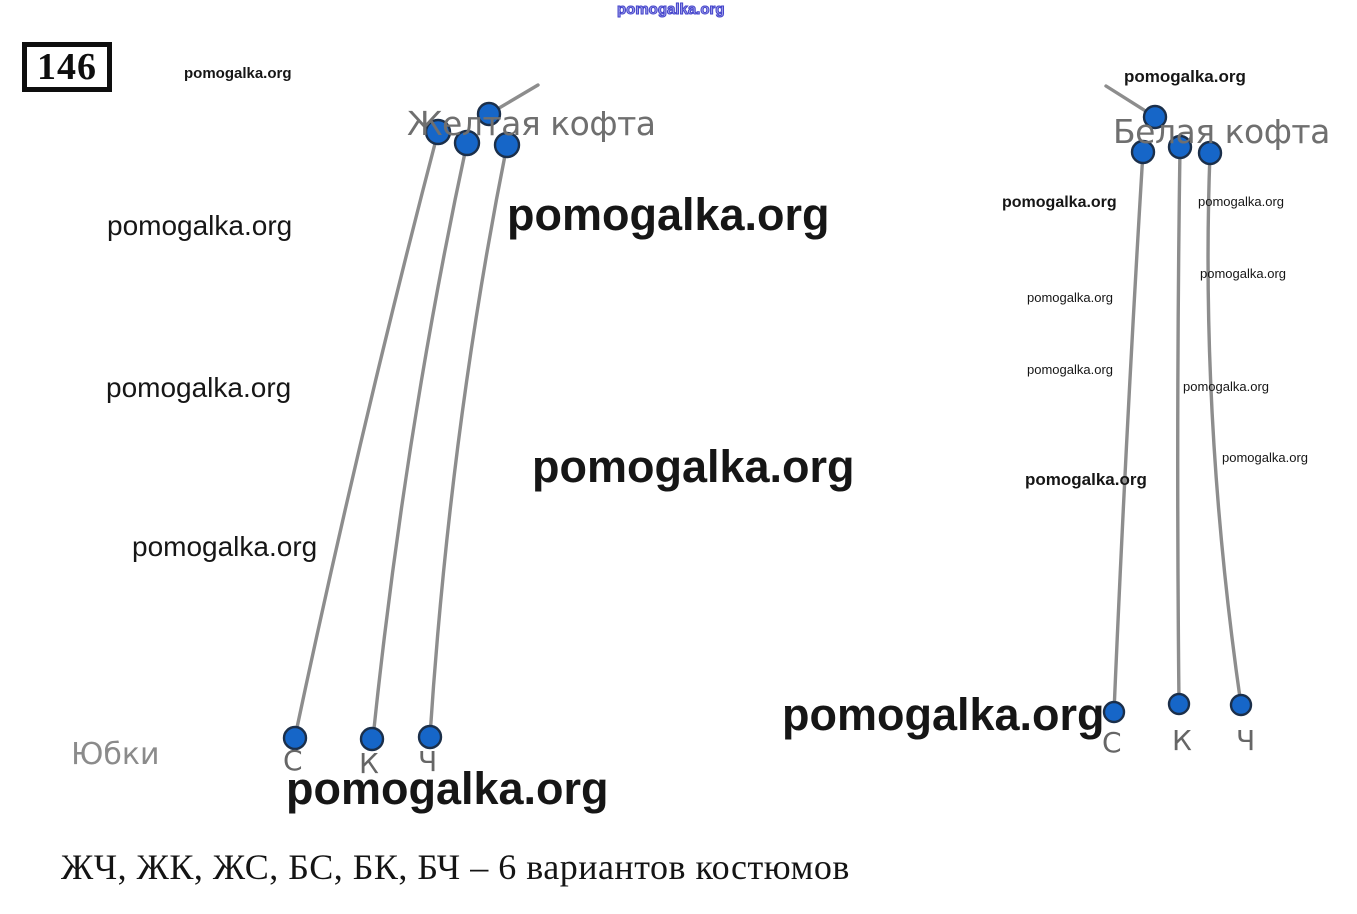 The height and width of the screenshot is (914, 1357). I want to click on watermark-right-7: pomogalka.org, so click(1265, 457).